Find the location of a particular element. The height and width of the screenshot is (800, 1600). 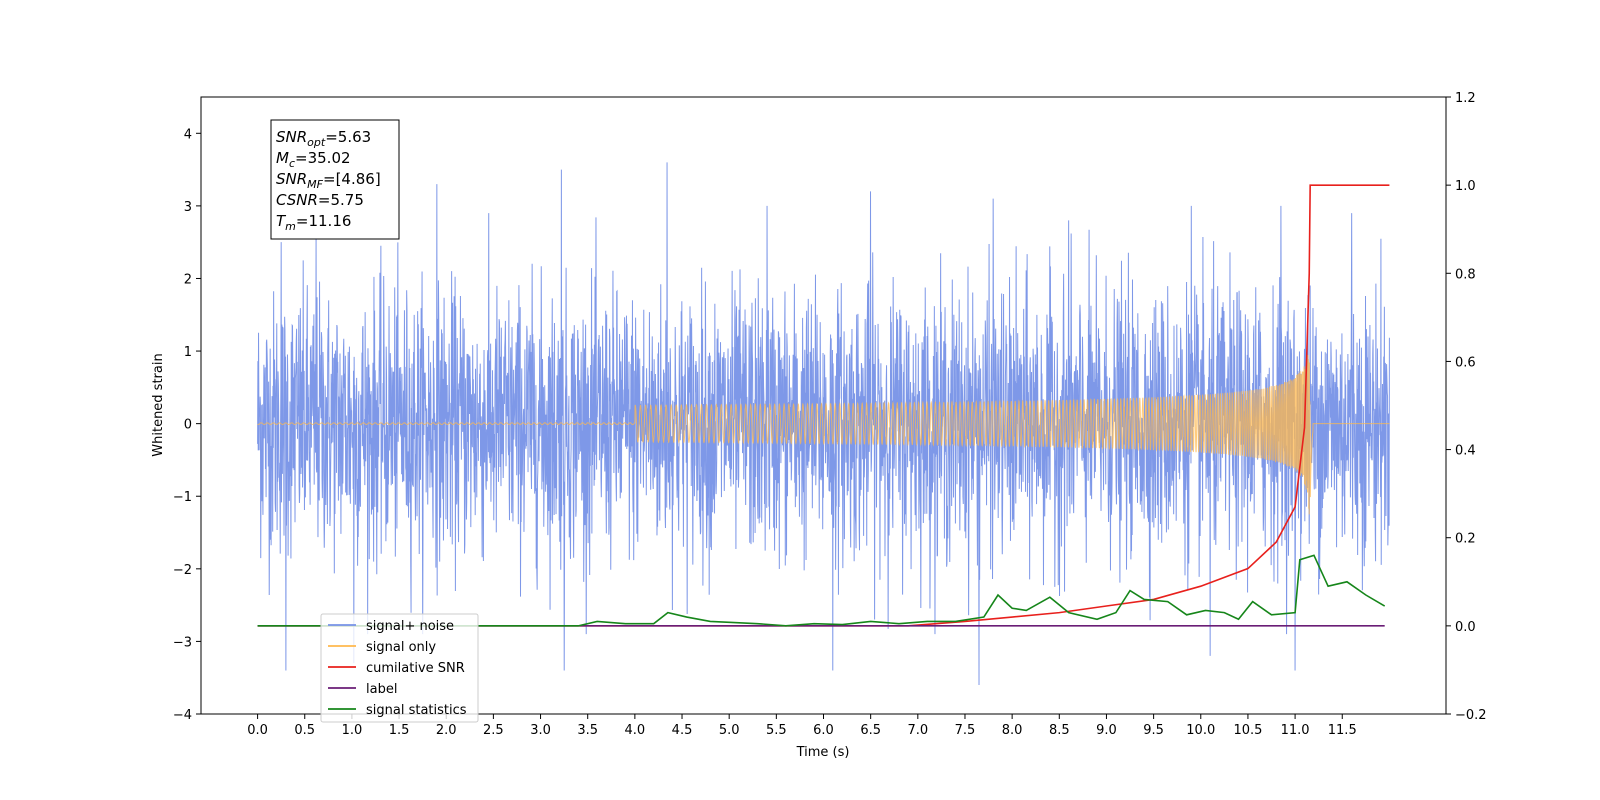

annotation-frame is located at coordinates (335, 179).